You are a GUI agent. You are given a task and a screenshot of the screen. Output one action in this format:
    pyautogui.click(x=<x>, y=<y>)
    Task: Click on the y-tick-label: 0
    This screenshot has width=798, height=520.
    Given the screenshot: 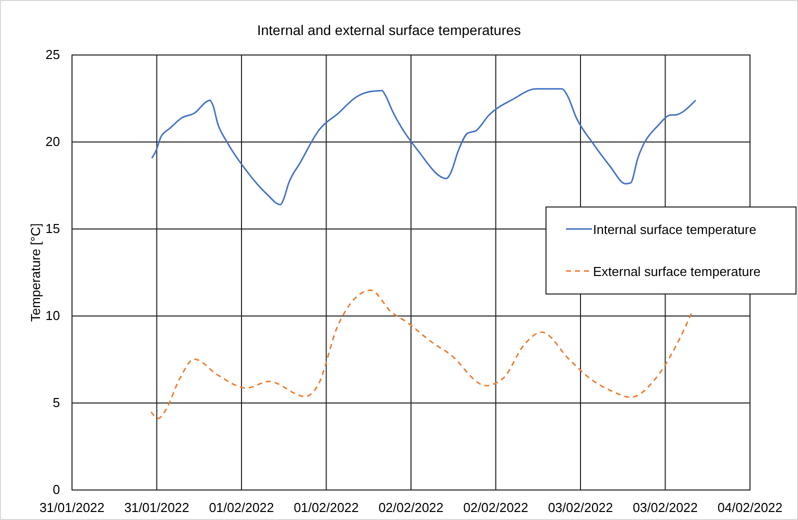 What is the action you would take?
    pyautogui.click(x=56, y=489)
    